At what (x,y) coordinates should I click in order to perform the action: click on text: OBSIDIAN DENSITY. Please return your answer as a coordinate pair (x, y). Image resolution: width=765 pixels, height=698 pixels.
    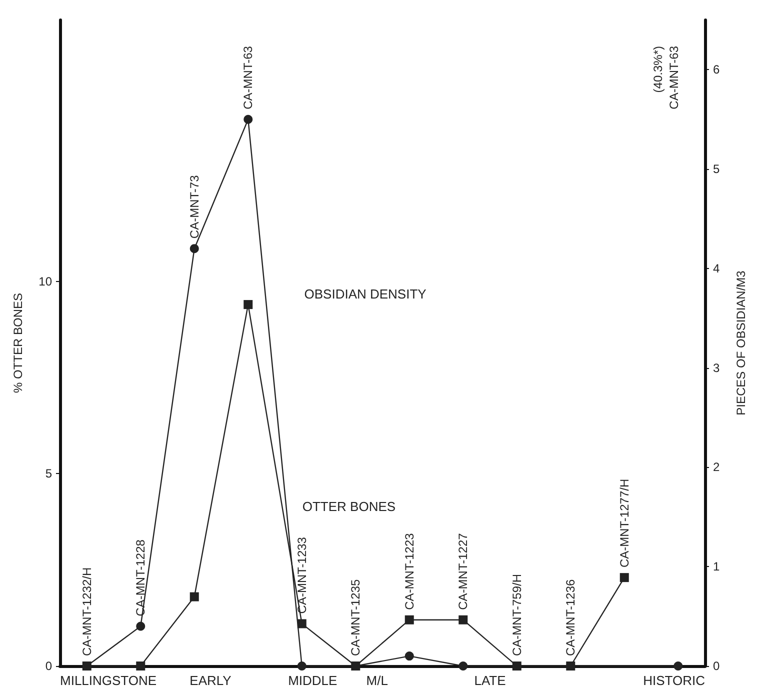
    Looking at the image, I should click on (365, 294).